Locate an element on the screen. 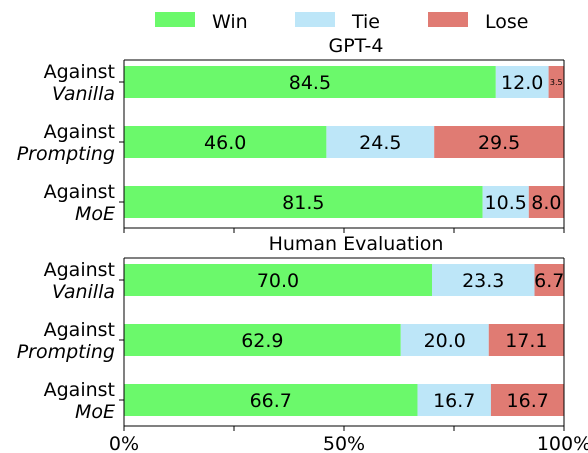 The image size is (588, 453). data-label: 62.9 is located at coordinates (262, 341).